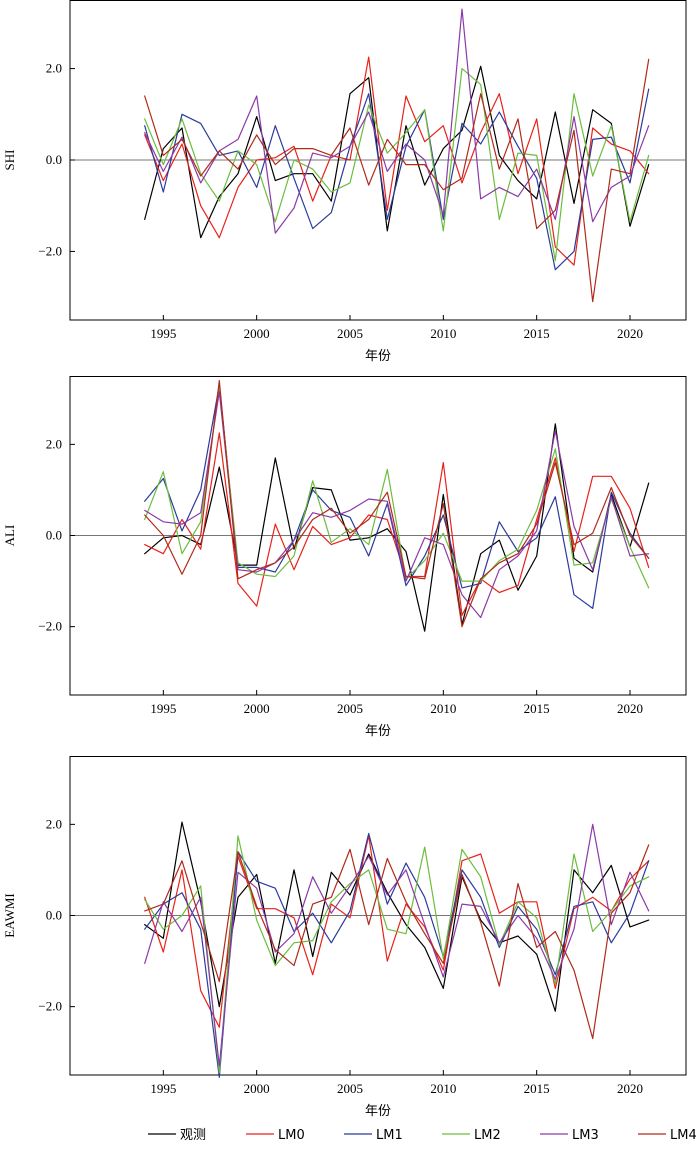  Describe the element at coordinates (487, 1135) in the screenshot. I see `legend-label-lm2: LM2` at that location.